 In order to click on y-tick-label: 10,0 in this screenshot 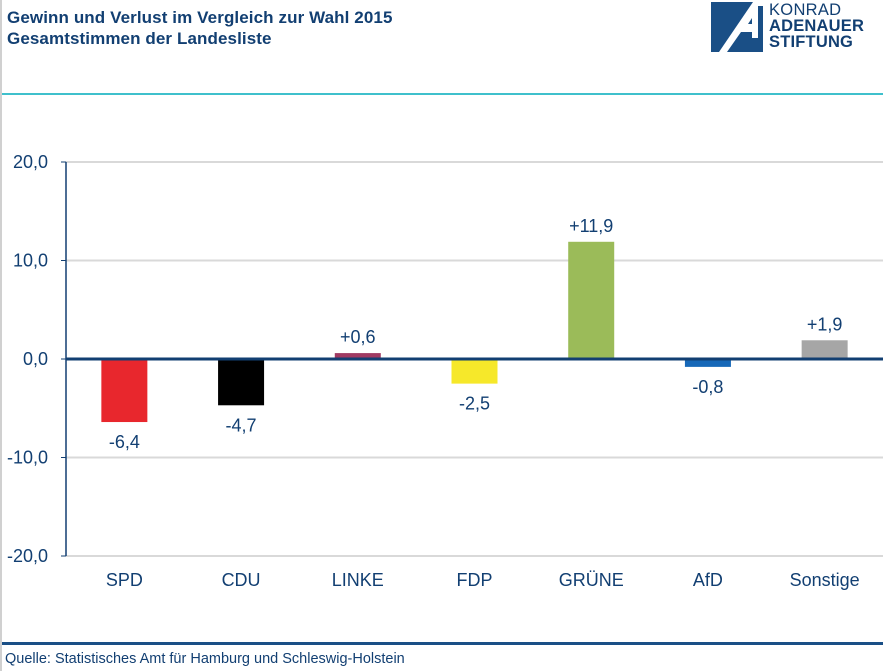, I will do `click(30, 261)`.